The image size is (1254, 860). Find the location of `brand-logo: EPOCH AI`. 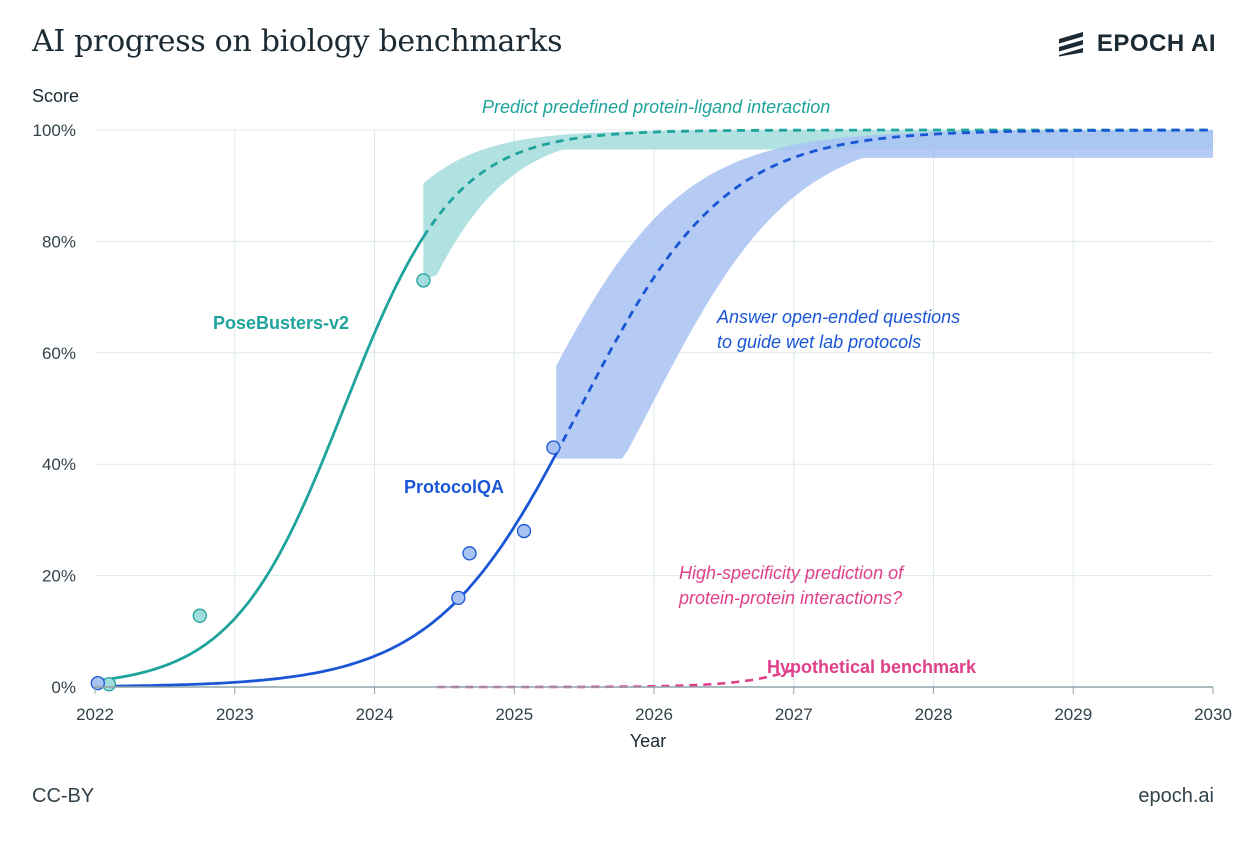

brand-logo: EPOCH AI is located at coordinates (1136, 44).